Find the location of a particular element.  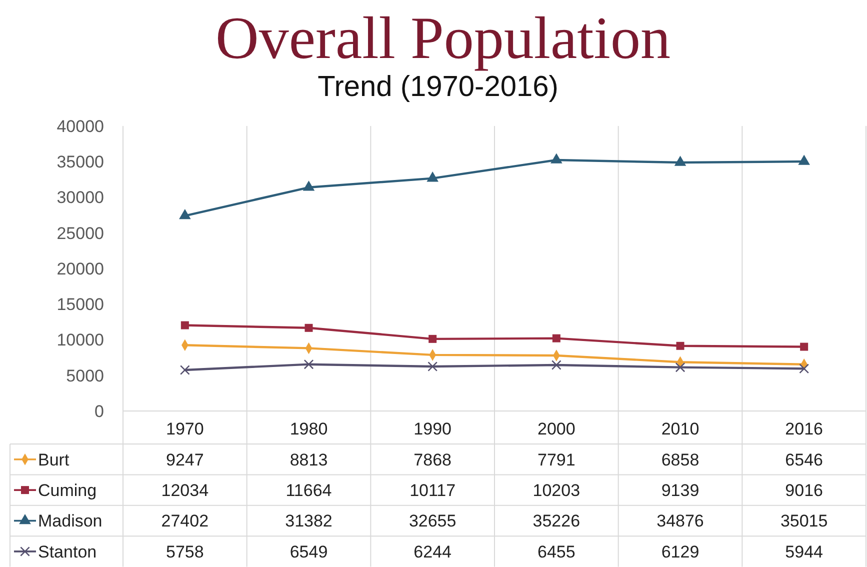

data-label: 6455 is located at coordinates (557, 552).